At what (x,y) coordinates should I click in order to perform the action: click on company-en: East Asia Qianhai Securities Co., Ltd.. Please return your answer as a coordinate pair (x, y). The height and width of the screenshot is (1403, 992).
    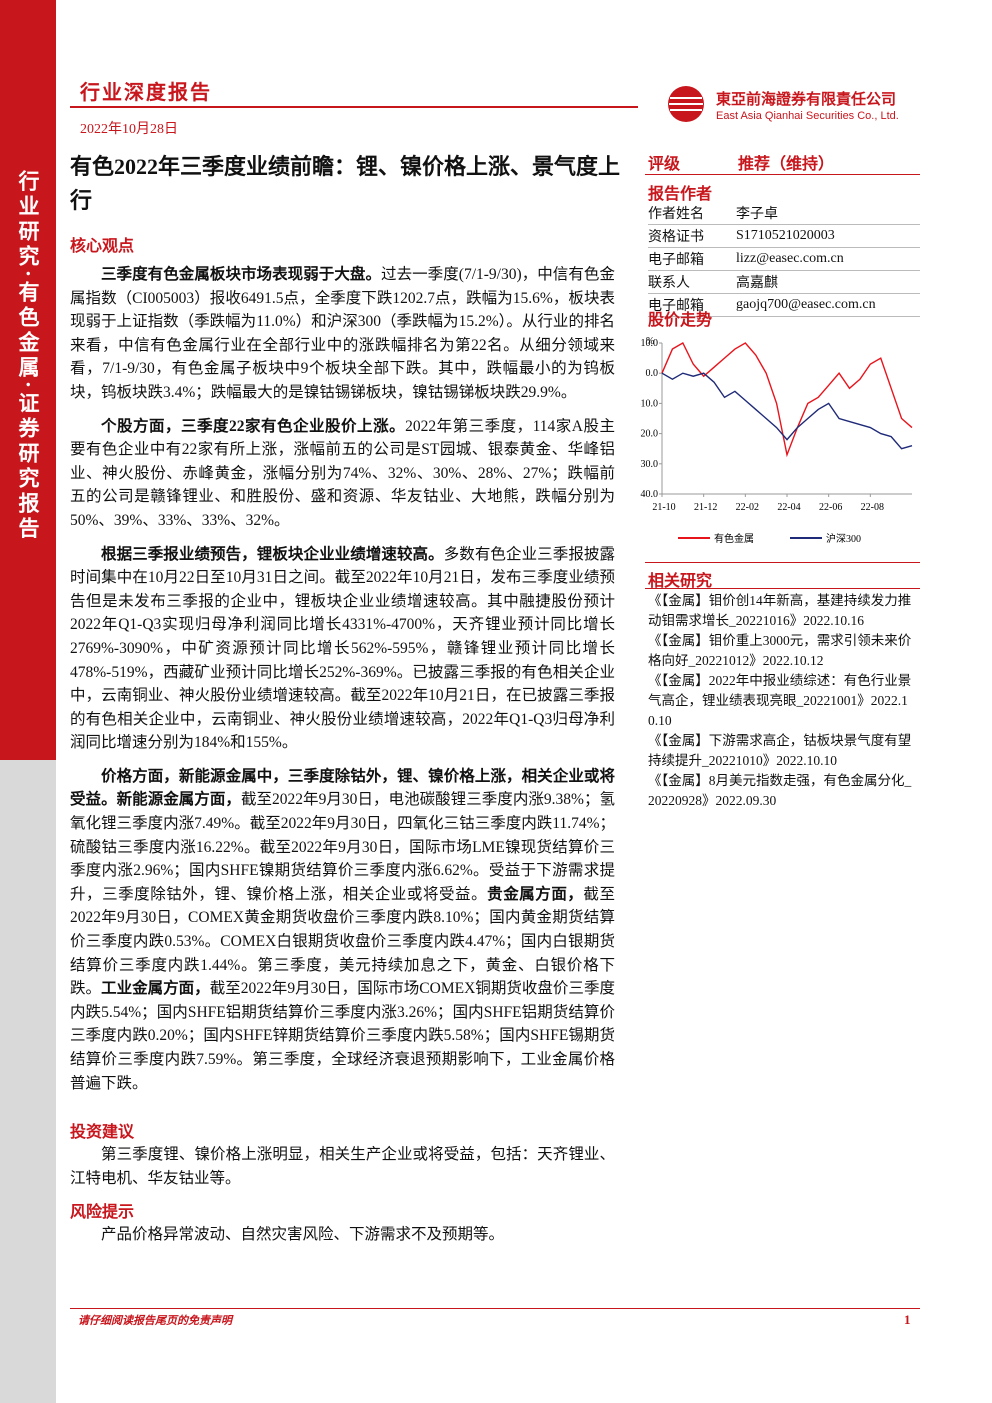
    Looking at the image, I should click on (807, 116).